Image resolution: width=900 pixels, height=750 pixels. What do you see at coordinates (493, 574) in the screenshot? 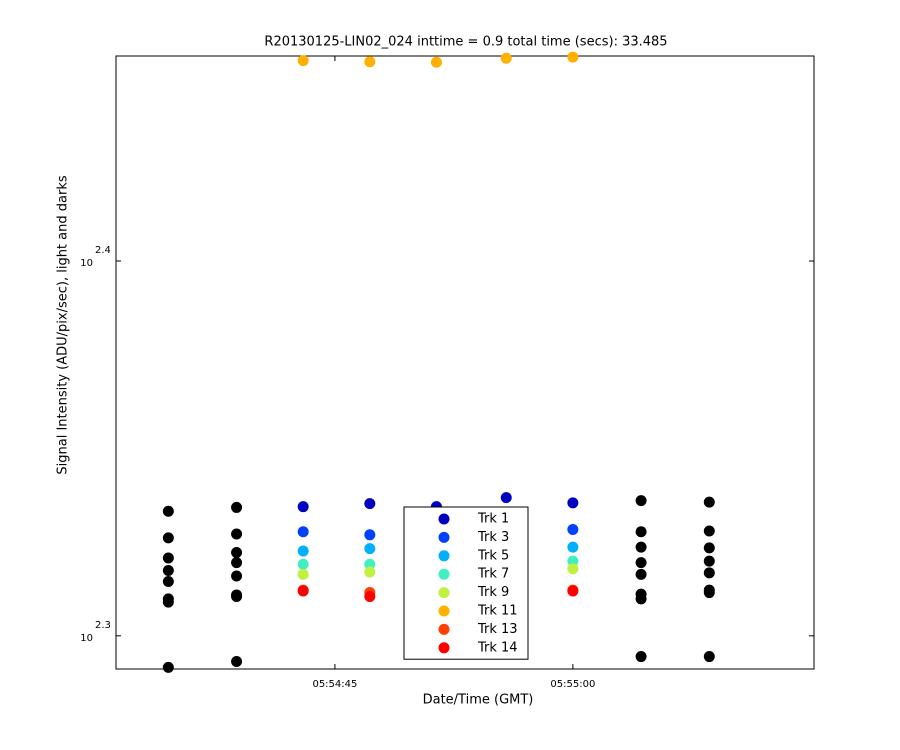
I see `legend-label: Trk 7` at bounding box center [493, 574].